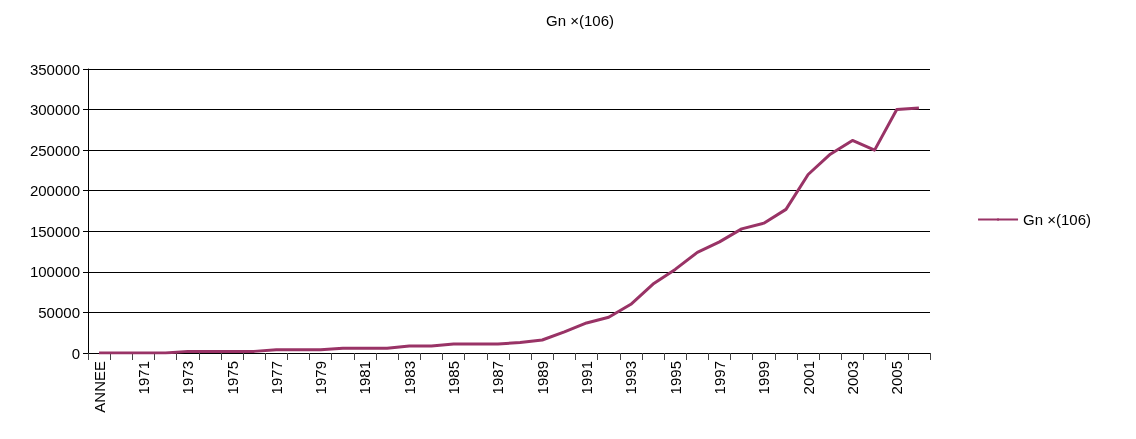 The width and height of the screenshot is (1136, 439). Describe the element at coordinates (897, 378) in the screenshot. I see `x-tick-label: 2005` at that location.